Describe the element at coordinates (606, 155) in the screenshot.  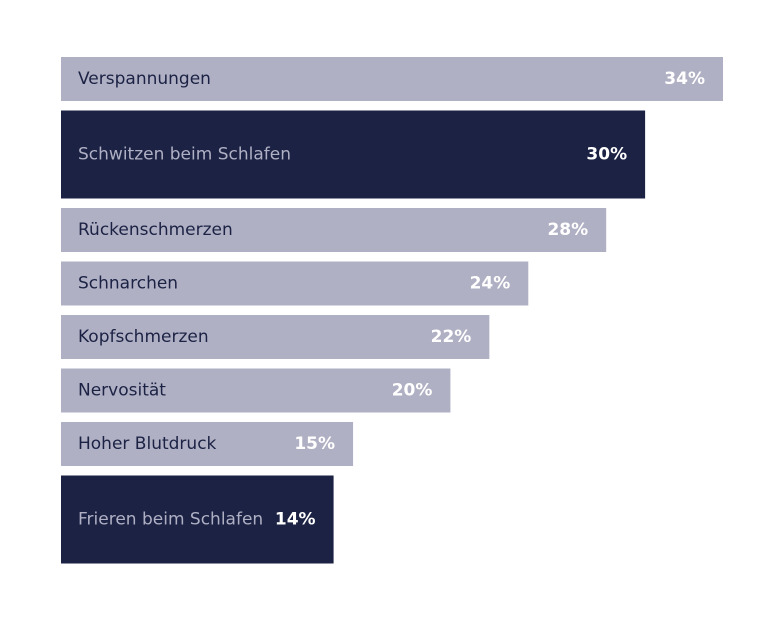
I see `value-label: 30%` at that location.